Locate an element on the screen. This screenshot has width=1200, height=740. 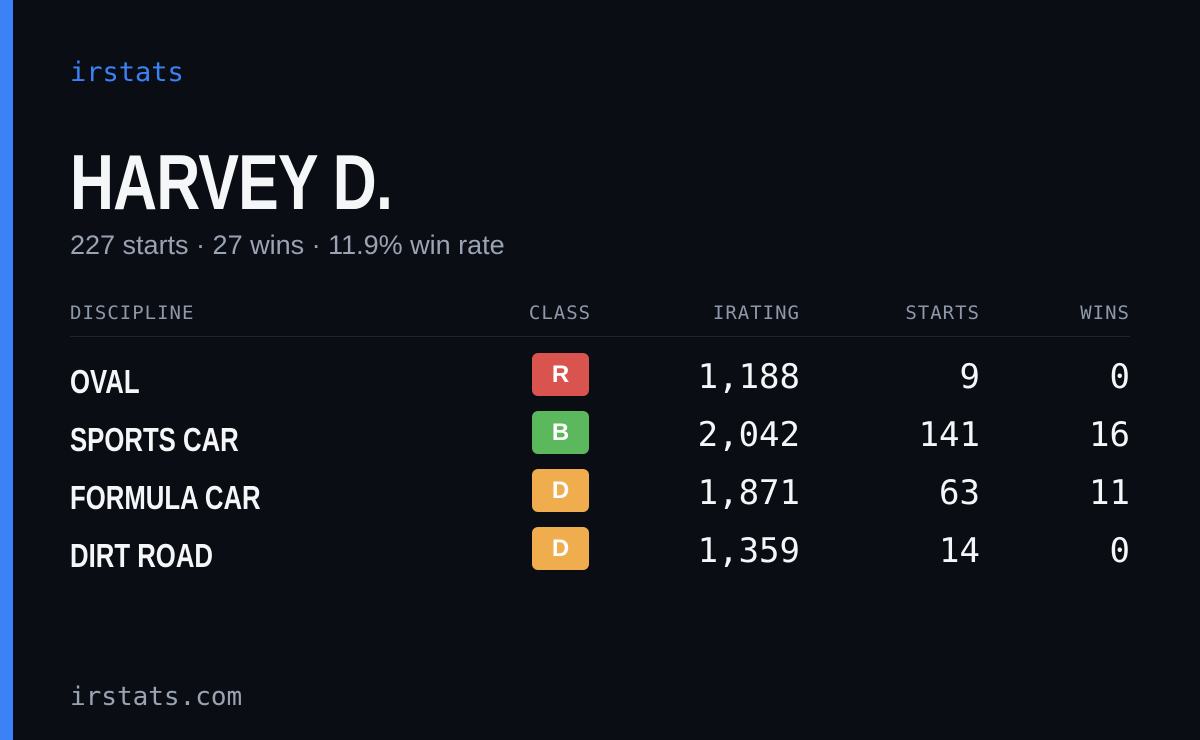
discipline-name: OVAL is located at coordinates (105, 381).